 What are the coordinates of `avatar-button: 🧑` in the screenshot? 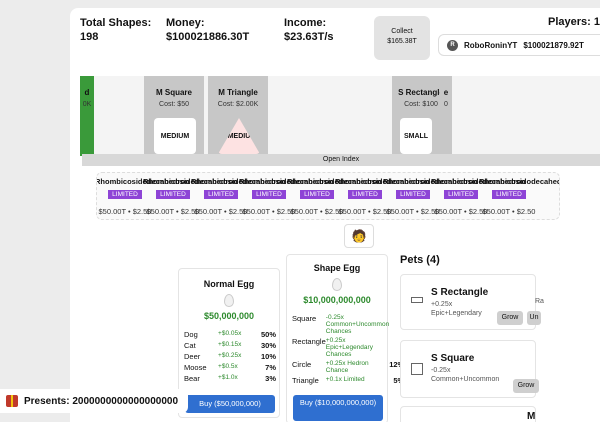 It's located at (359, 236).